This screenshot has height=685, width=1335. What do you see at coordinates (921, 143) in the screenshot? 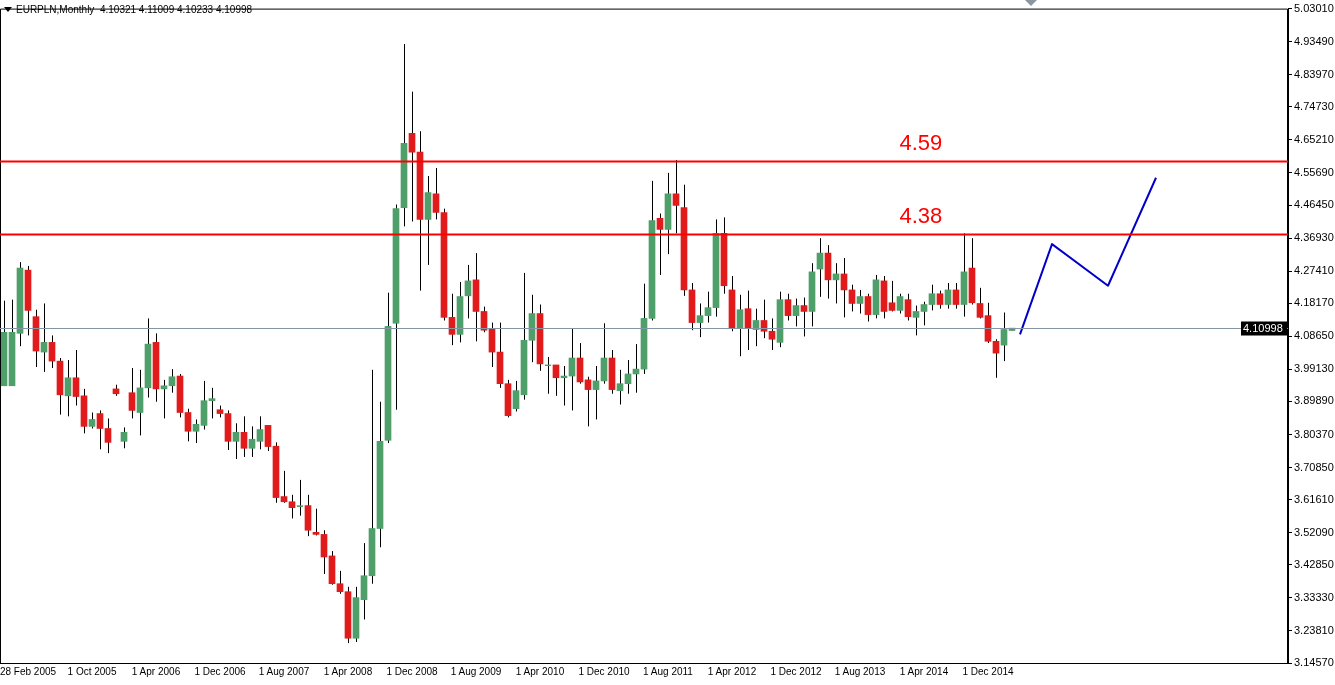
I see `annotation: 4.59` at bounding box center [921, 143].